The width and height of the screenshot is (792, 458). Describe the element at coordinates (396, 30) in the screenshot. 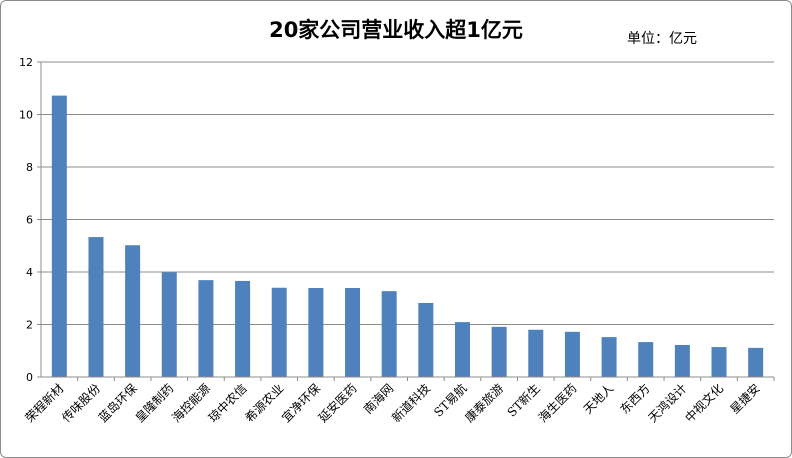

I see `chart-title: 20家公司营业收入超1亿元` at that location.